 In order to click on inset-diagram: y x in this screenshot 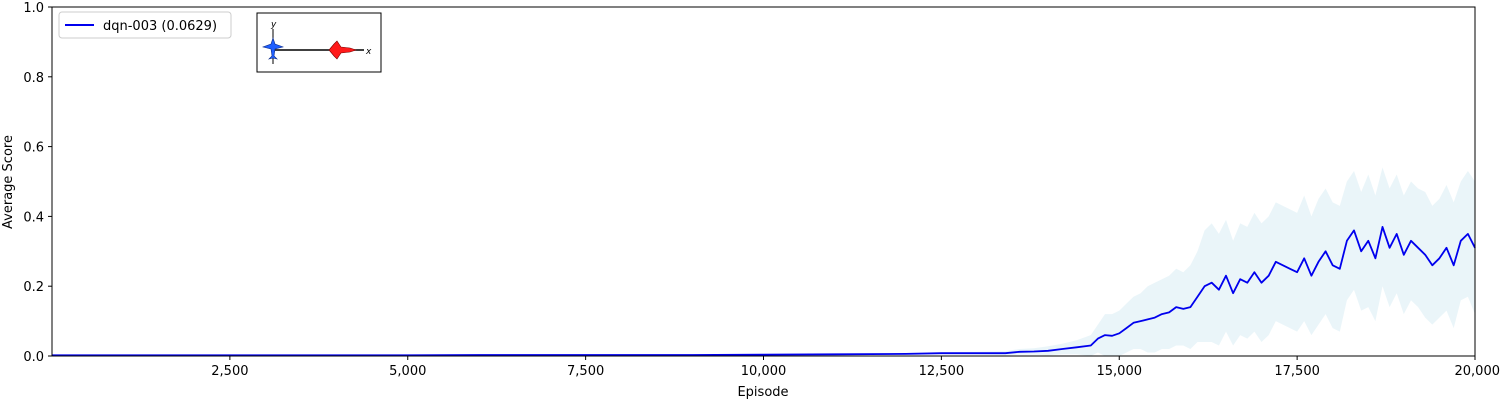, I will do `click(319, 42)`.